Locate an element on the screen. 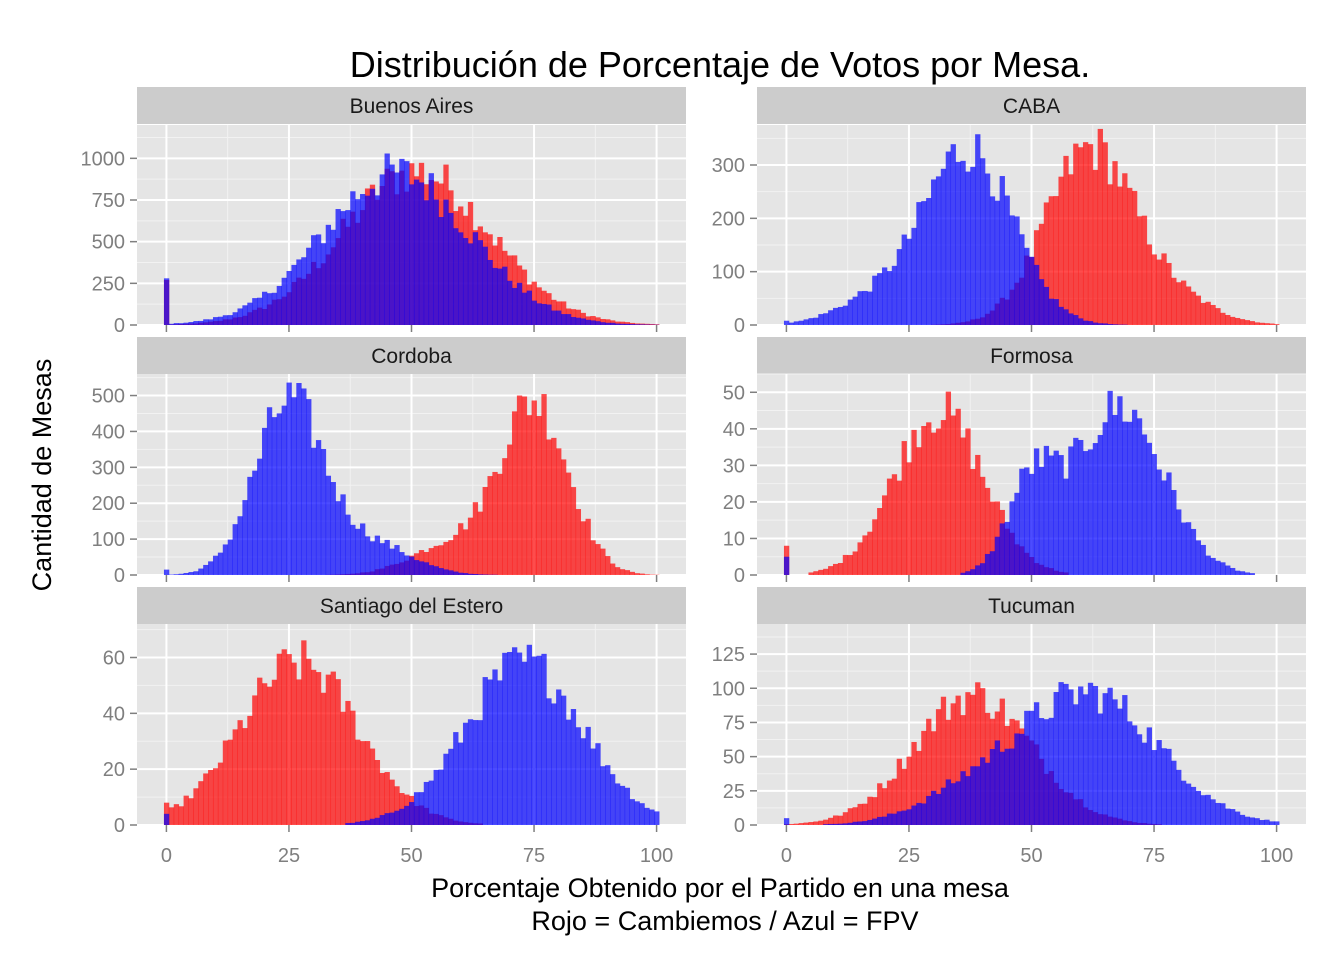 The height and width of the screenshot is (960, 1344). strip-cordoba is located at coordinates (411, 355).